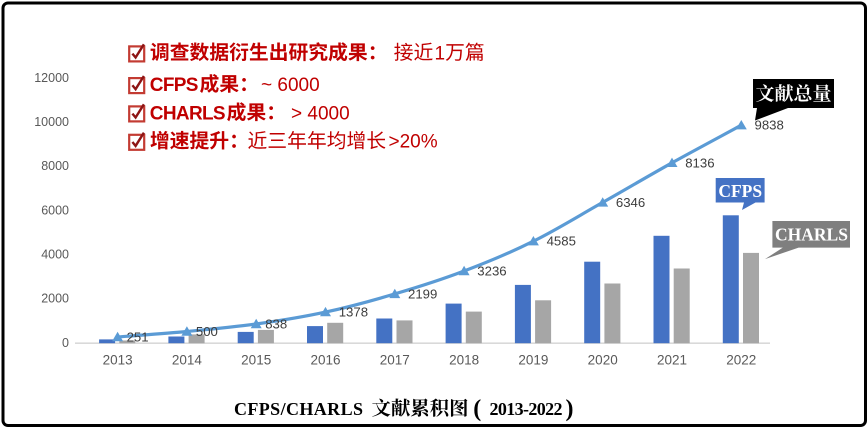  Describe the element at coordinates (603, 360) in the screenshot. I see `svg-text: 2020` at that location.